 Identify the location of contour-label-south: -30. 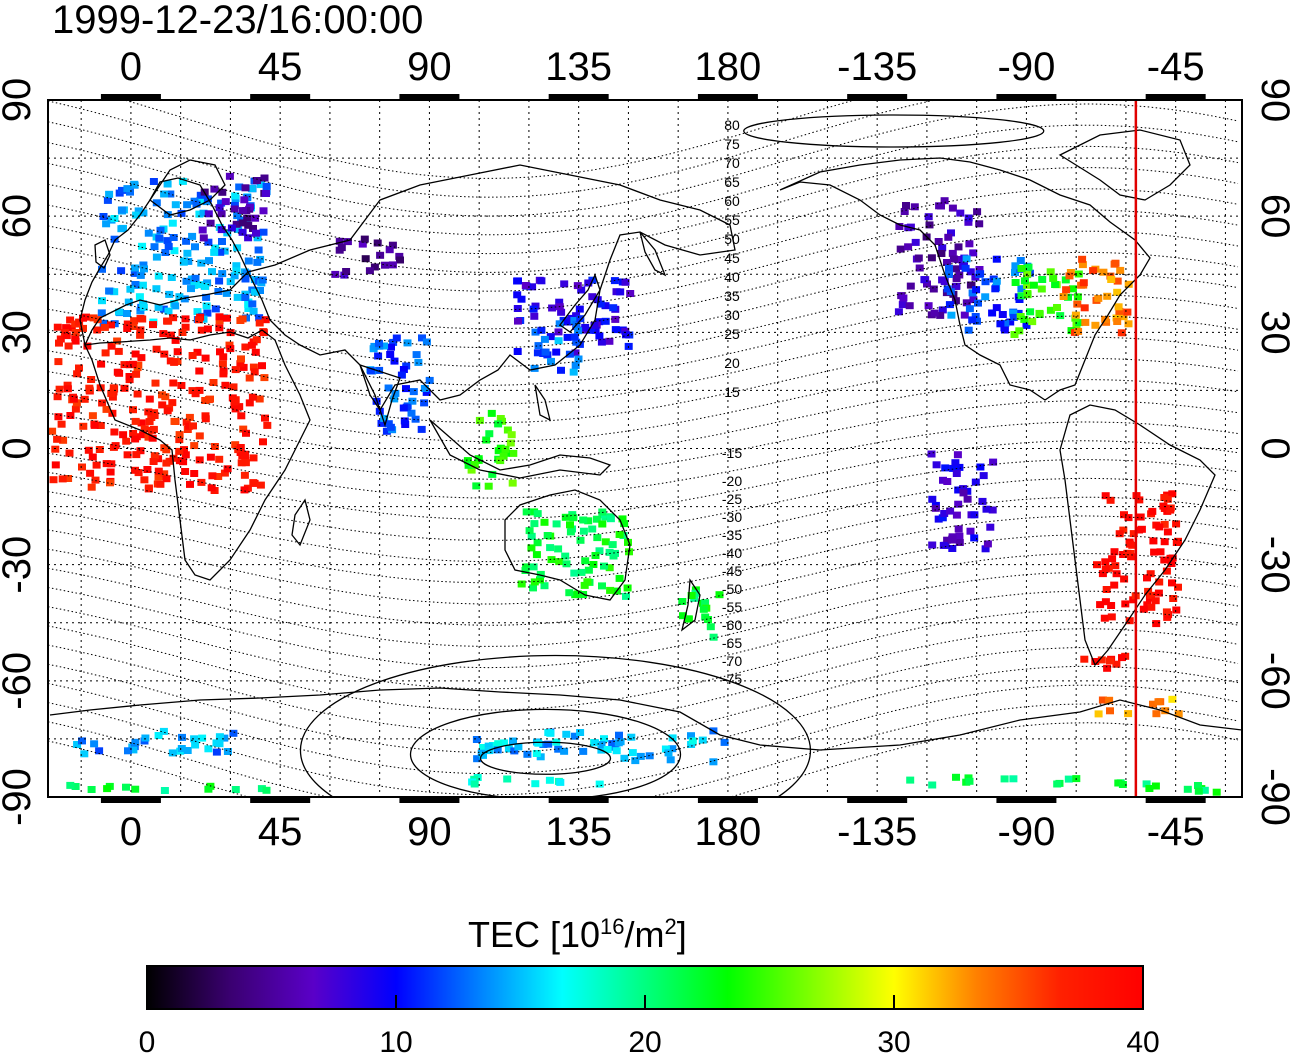
(732, 517).